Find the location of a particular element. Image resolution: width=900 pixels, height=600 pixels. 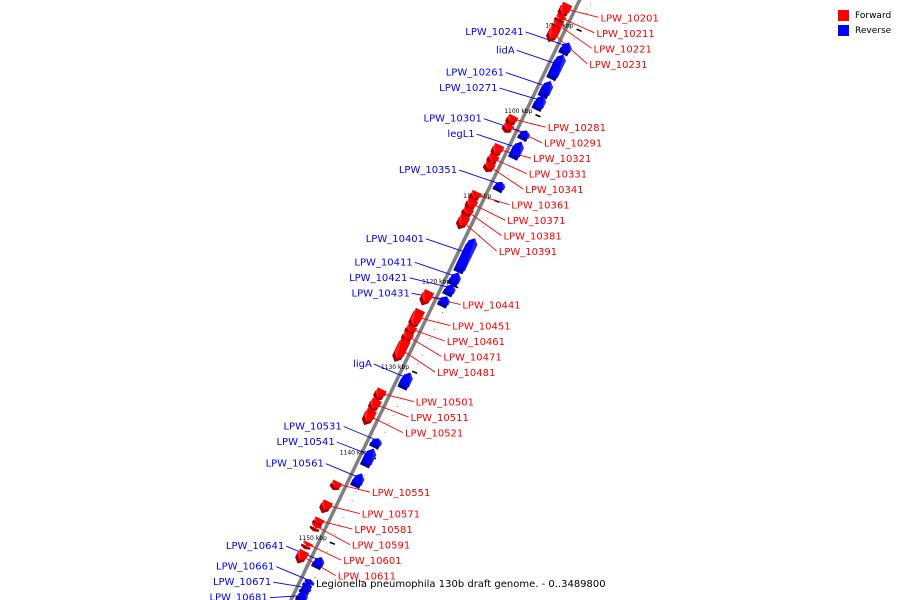

forward-gene-label: LPW_10461 is located at coordinates (476, 342).